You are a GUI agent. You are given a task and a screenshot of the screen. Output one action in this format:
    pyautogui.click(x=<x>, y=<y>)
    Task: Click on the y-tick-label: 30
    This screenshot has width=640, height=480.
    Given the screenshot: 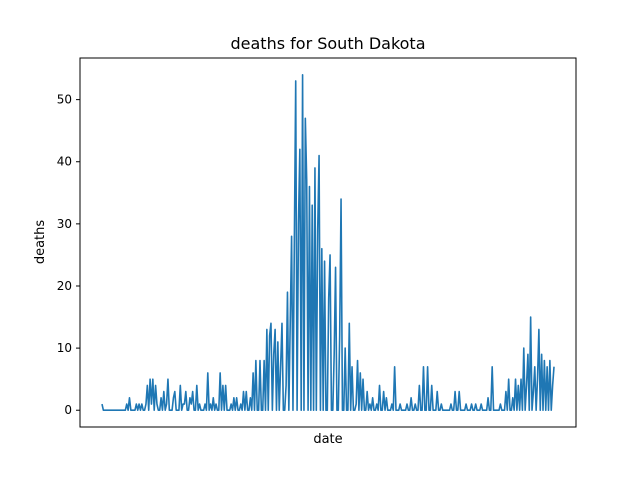 What is the action you would take?
    pyautogui.click(x=64, y=224)
    